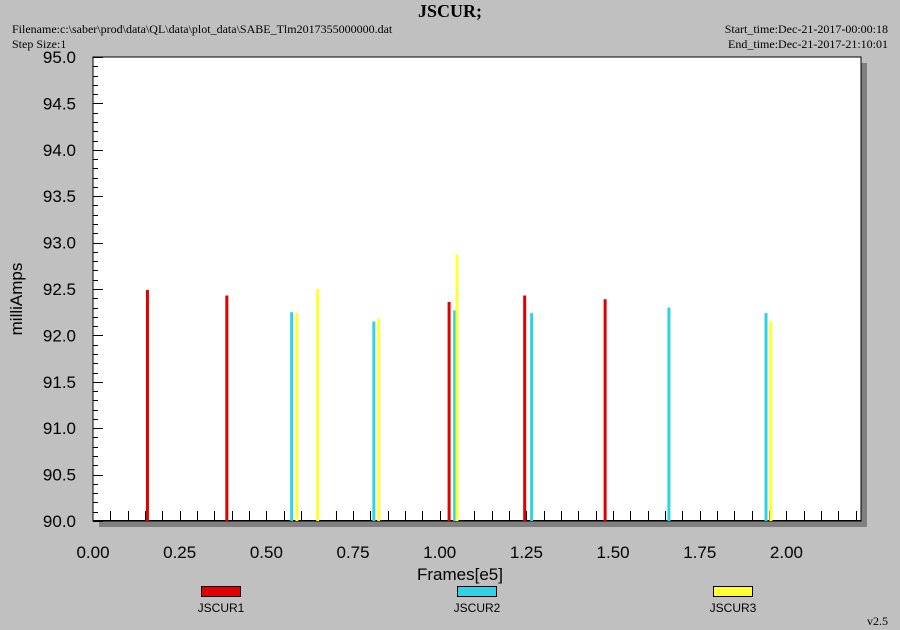  What do you see at coordinates (786, 552) in the screenshot?
I see `x-tick-label: 2.00` at bounding box center [786, 552].